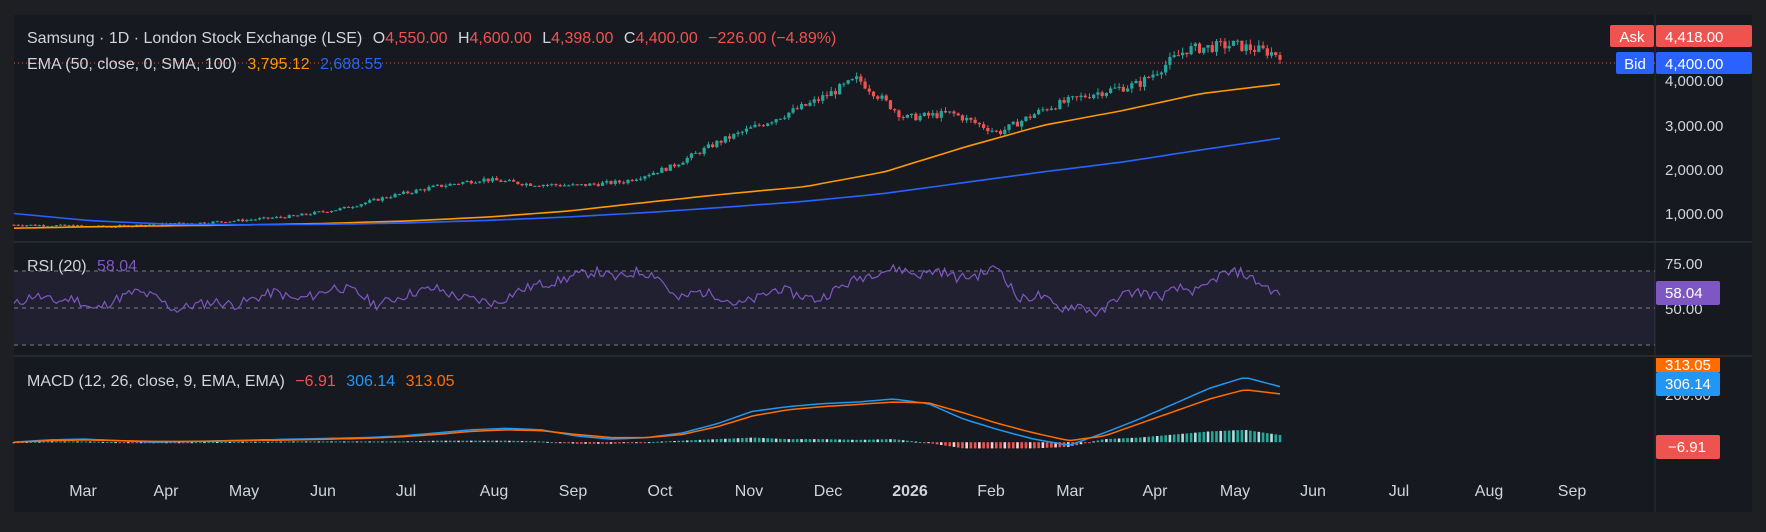 The height and width of the screenshot is (532, 1766). Describe the element at coordinates (749, 491) in the screenshot. I see `x-label-nov: Nov` at that location.